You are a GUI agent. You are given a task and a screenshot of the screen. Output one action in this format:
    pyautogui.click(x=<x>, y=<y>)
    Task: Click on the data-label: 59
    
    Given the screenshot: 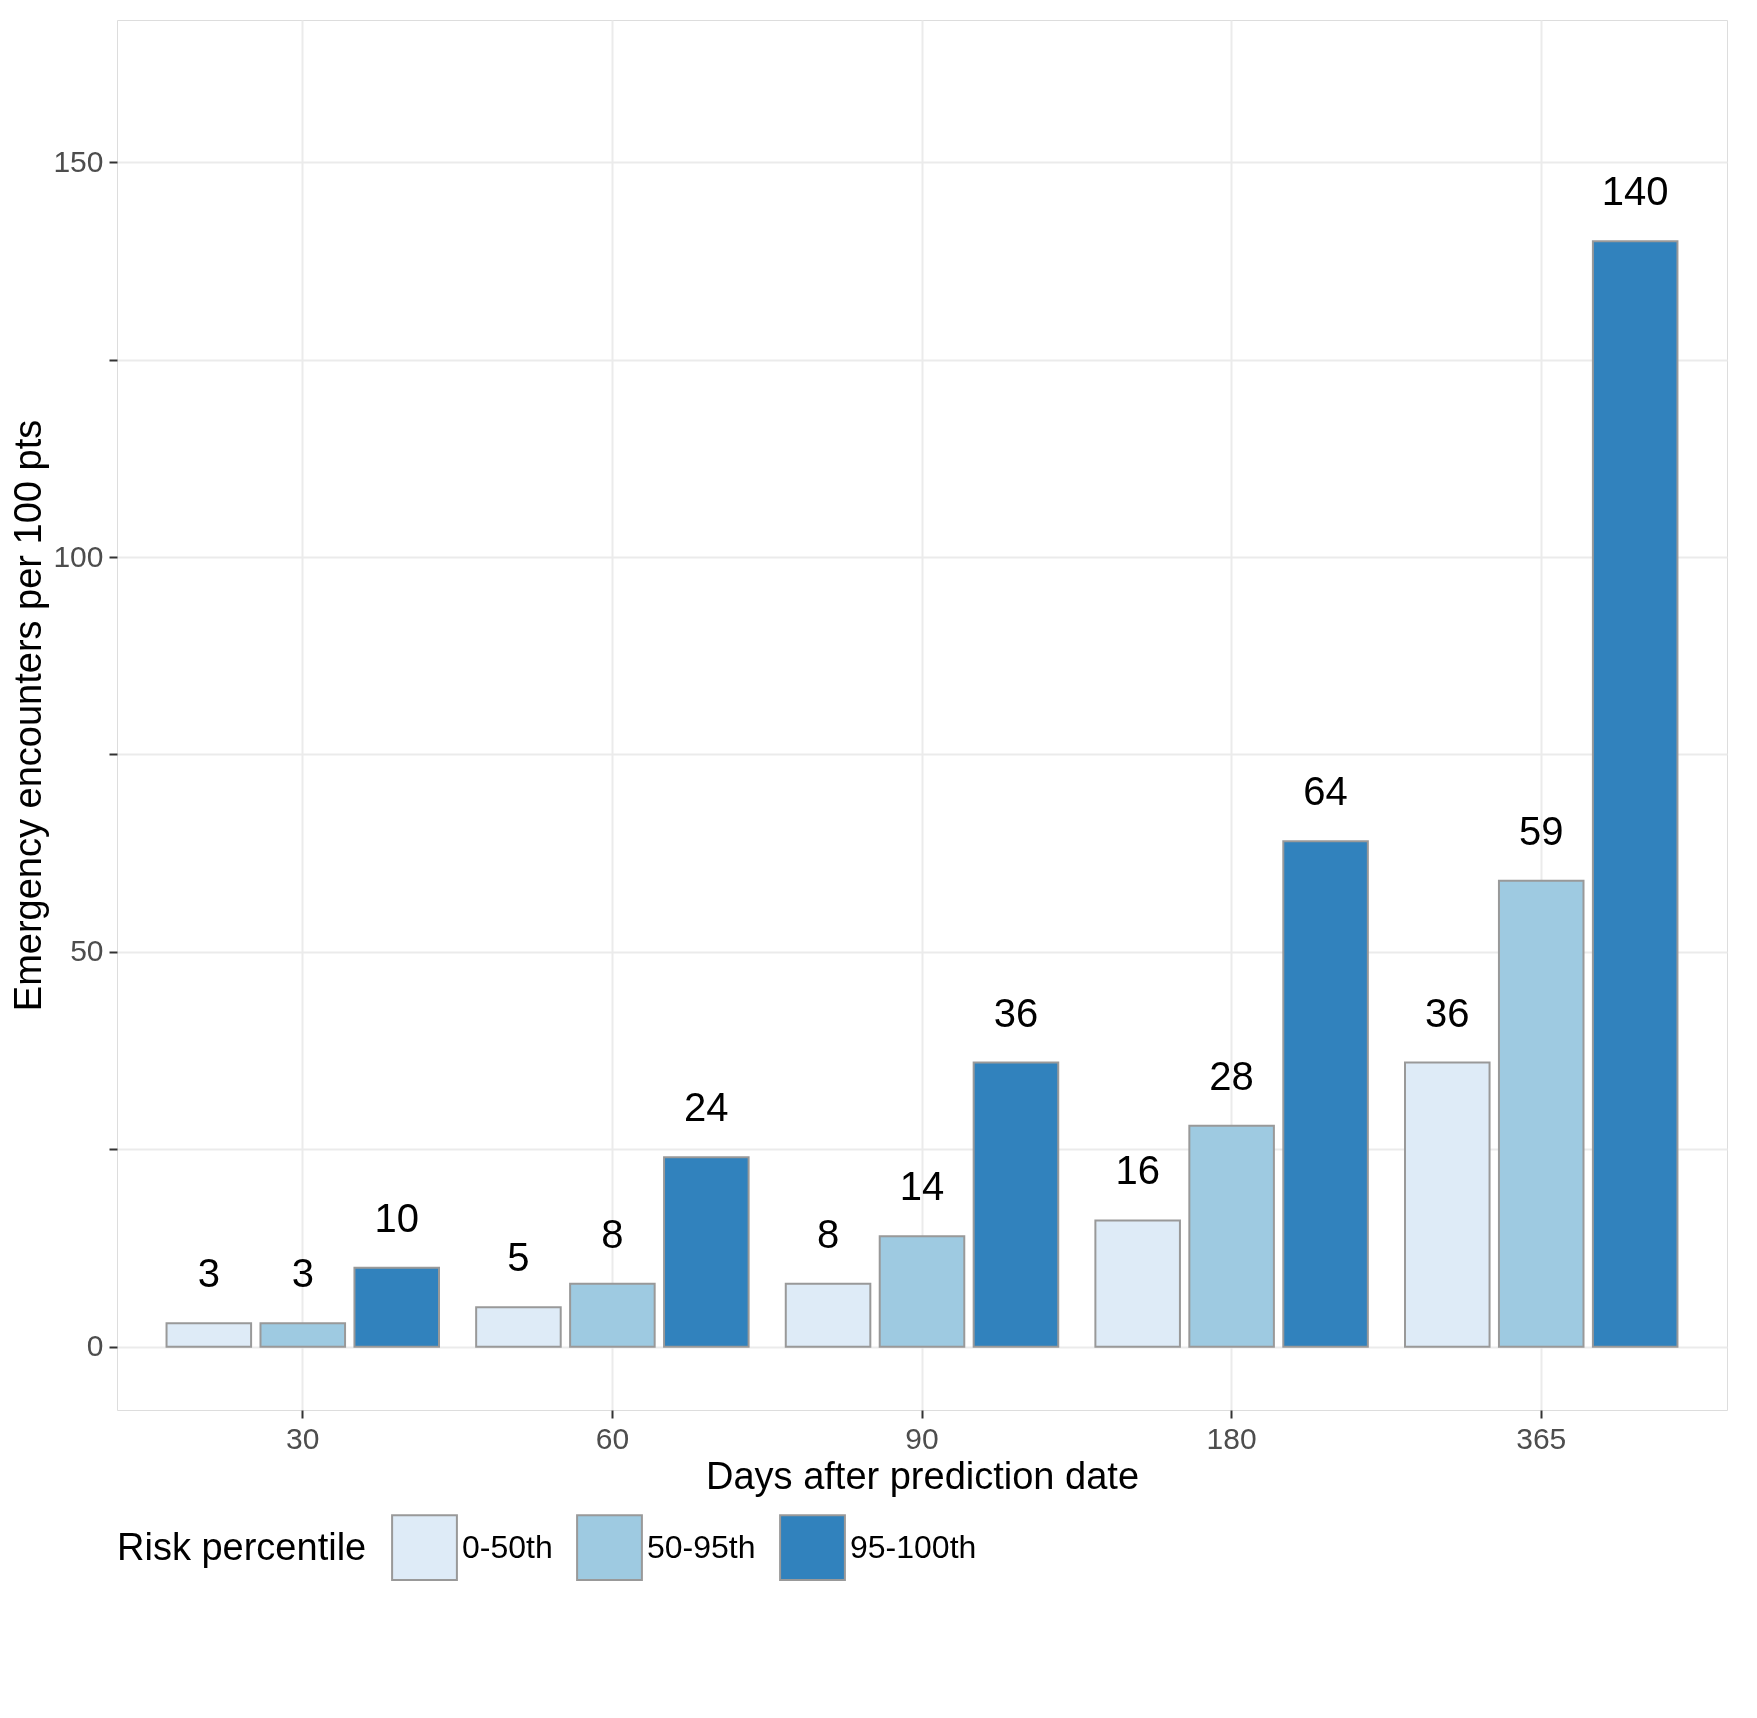 What is the action you would take?
    pyautogui.click(x=1541, y=830)
    